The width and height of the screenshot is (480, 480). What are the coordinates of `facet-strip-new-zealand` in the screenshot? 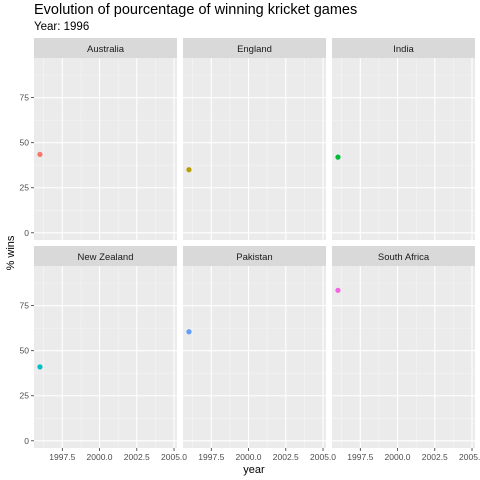 It's located at (105, 256).